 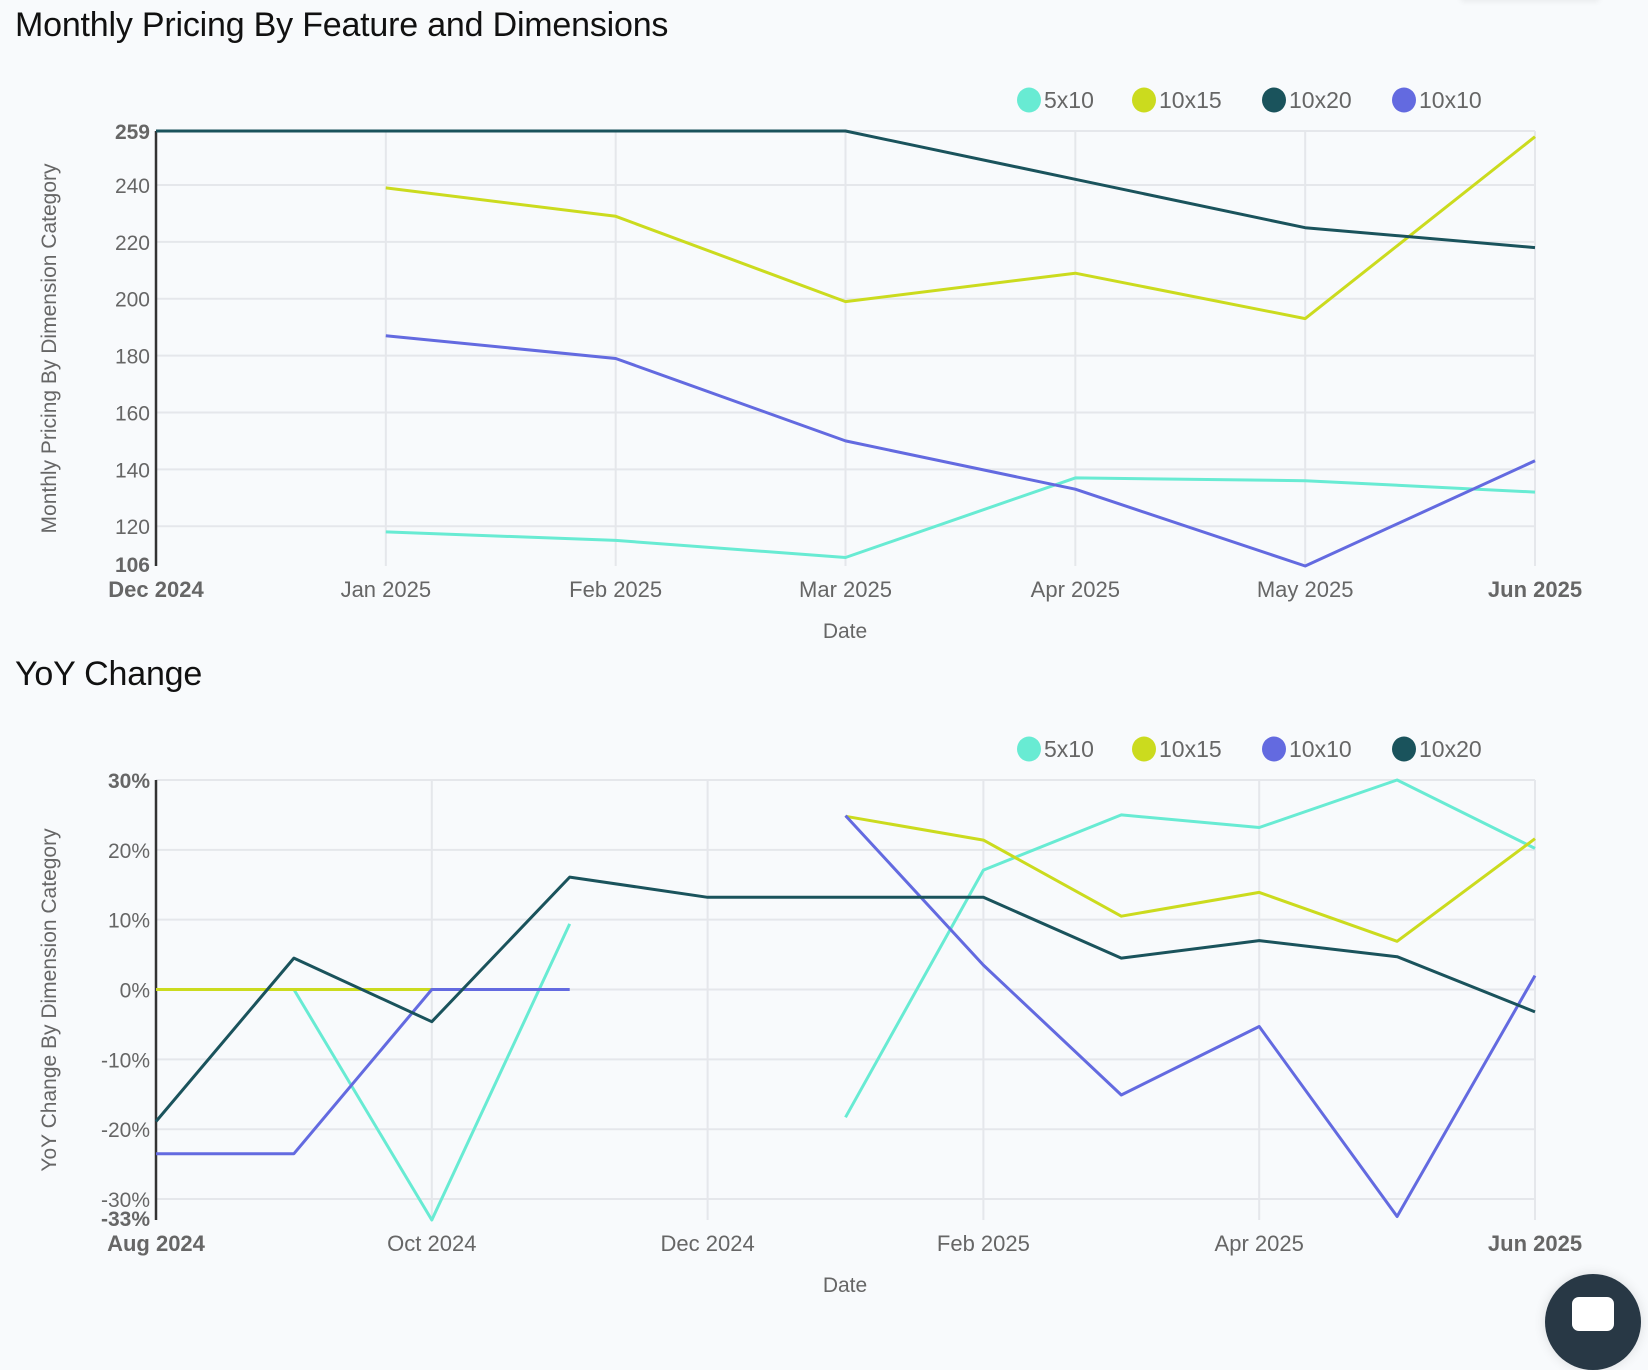 What do you see at coordinates (431, 1243) in the screenshot?
I see `x-tick-label: Oct 2024` at bounding box center [431, 1243].